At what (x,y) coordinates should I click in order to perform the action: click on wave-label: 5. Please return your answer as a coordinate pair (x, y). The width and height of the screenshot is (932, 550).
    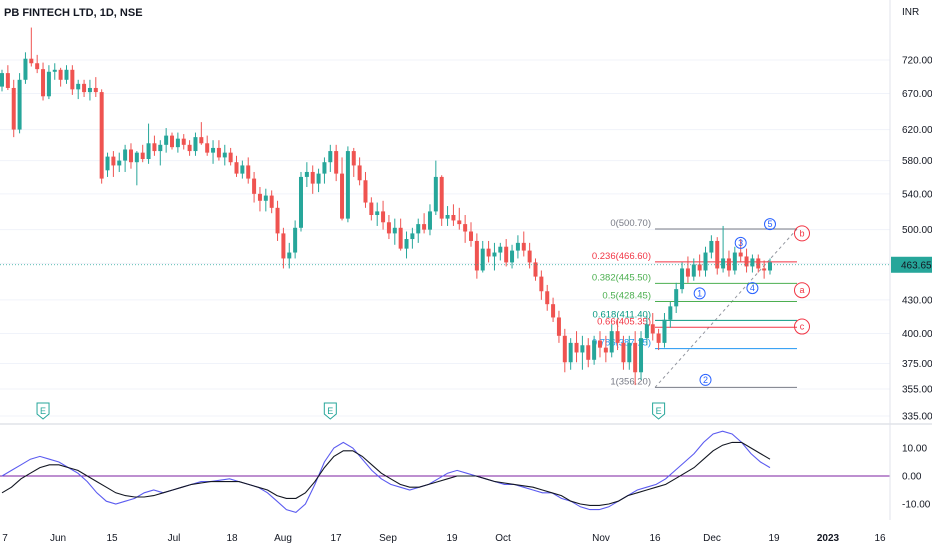
    Looking at the image, I should click on (769, 224).